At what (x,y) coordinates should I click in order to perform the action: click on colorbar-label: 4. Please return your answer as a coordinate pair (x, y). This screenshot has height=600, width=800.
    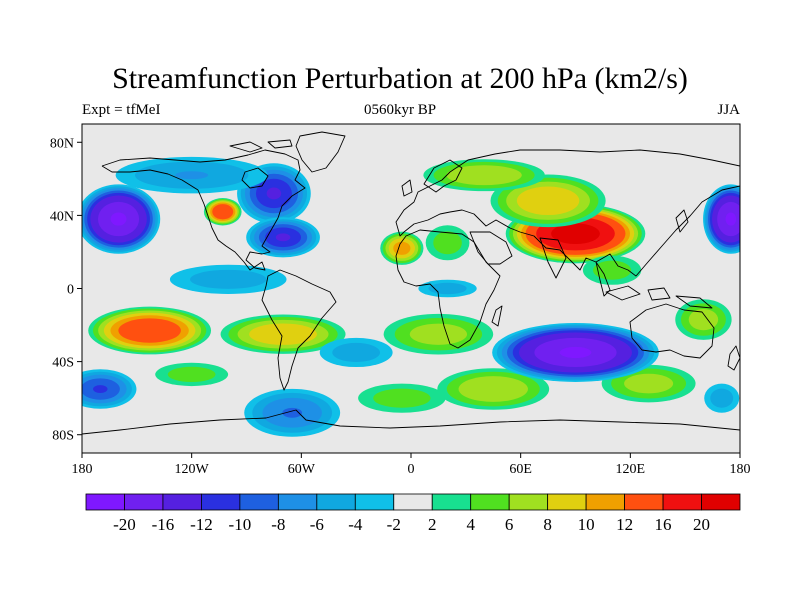
    Looking at the image, I should click on (470, 524).